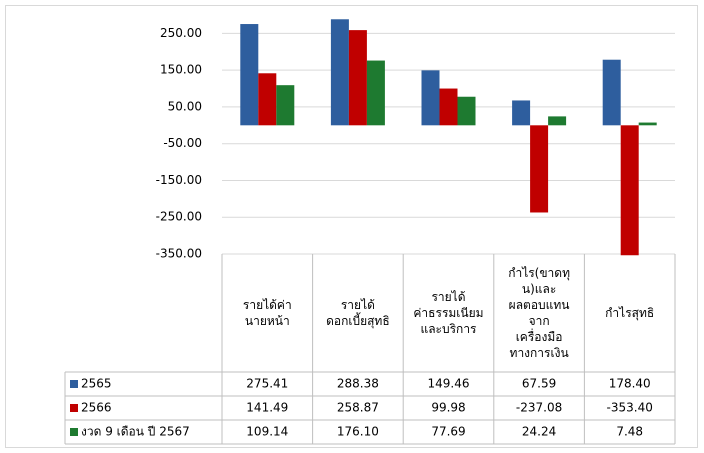 The image size is (704, 453). I want to click on y-tick-label: -350.00, so click(179, 254).